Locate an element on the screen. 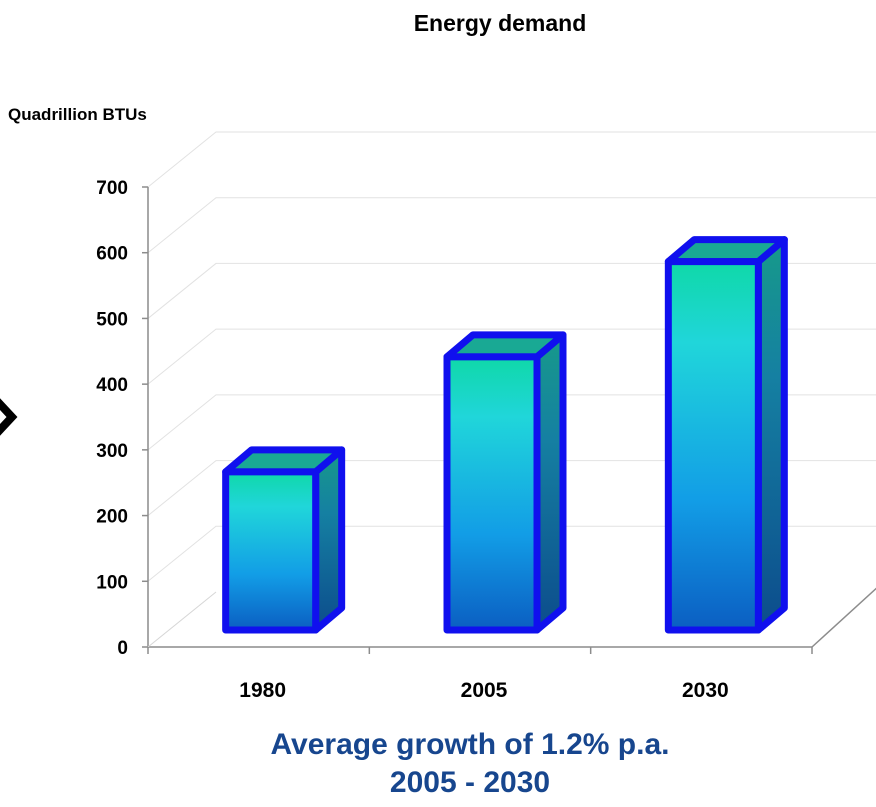 Image resolution: width=876 pixels, height=807 pixels. growth-caption: Average growth of 1.2% p.a. 2005 - 2030 is located at coordinates (470, 764).